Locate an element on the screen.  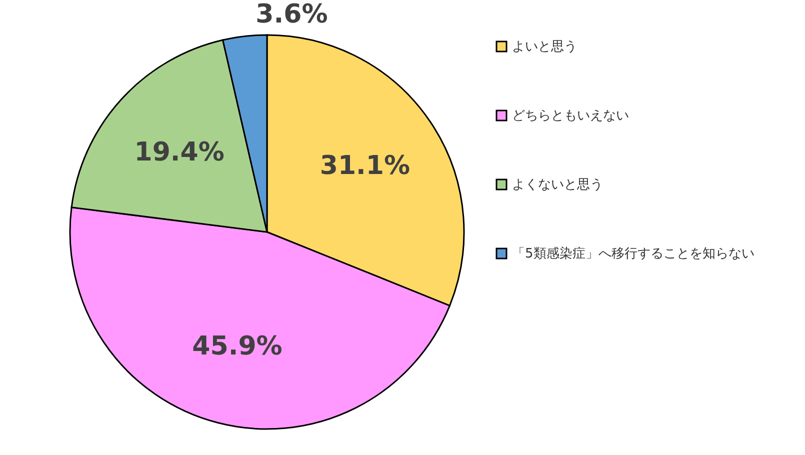
legend-label: どちらともいえない is located at coordinates (570, 116).